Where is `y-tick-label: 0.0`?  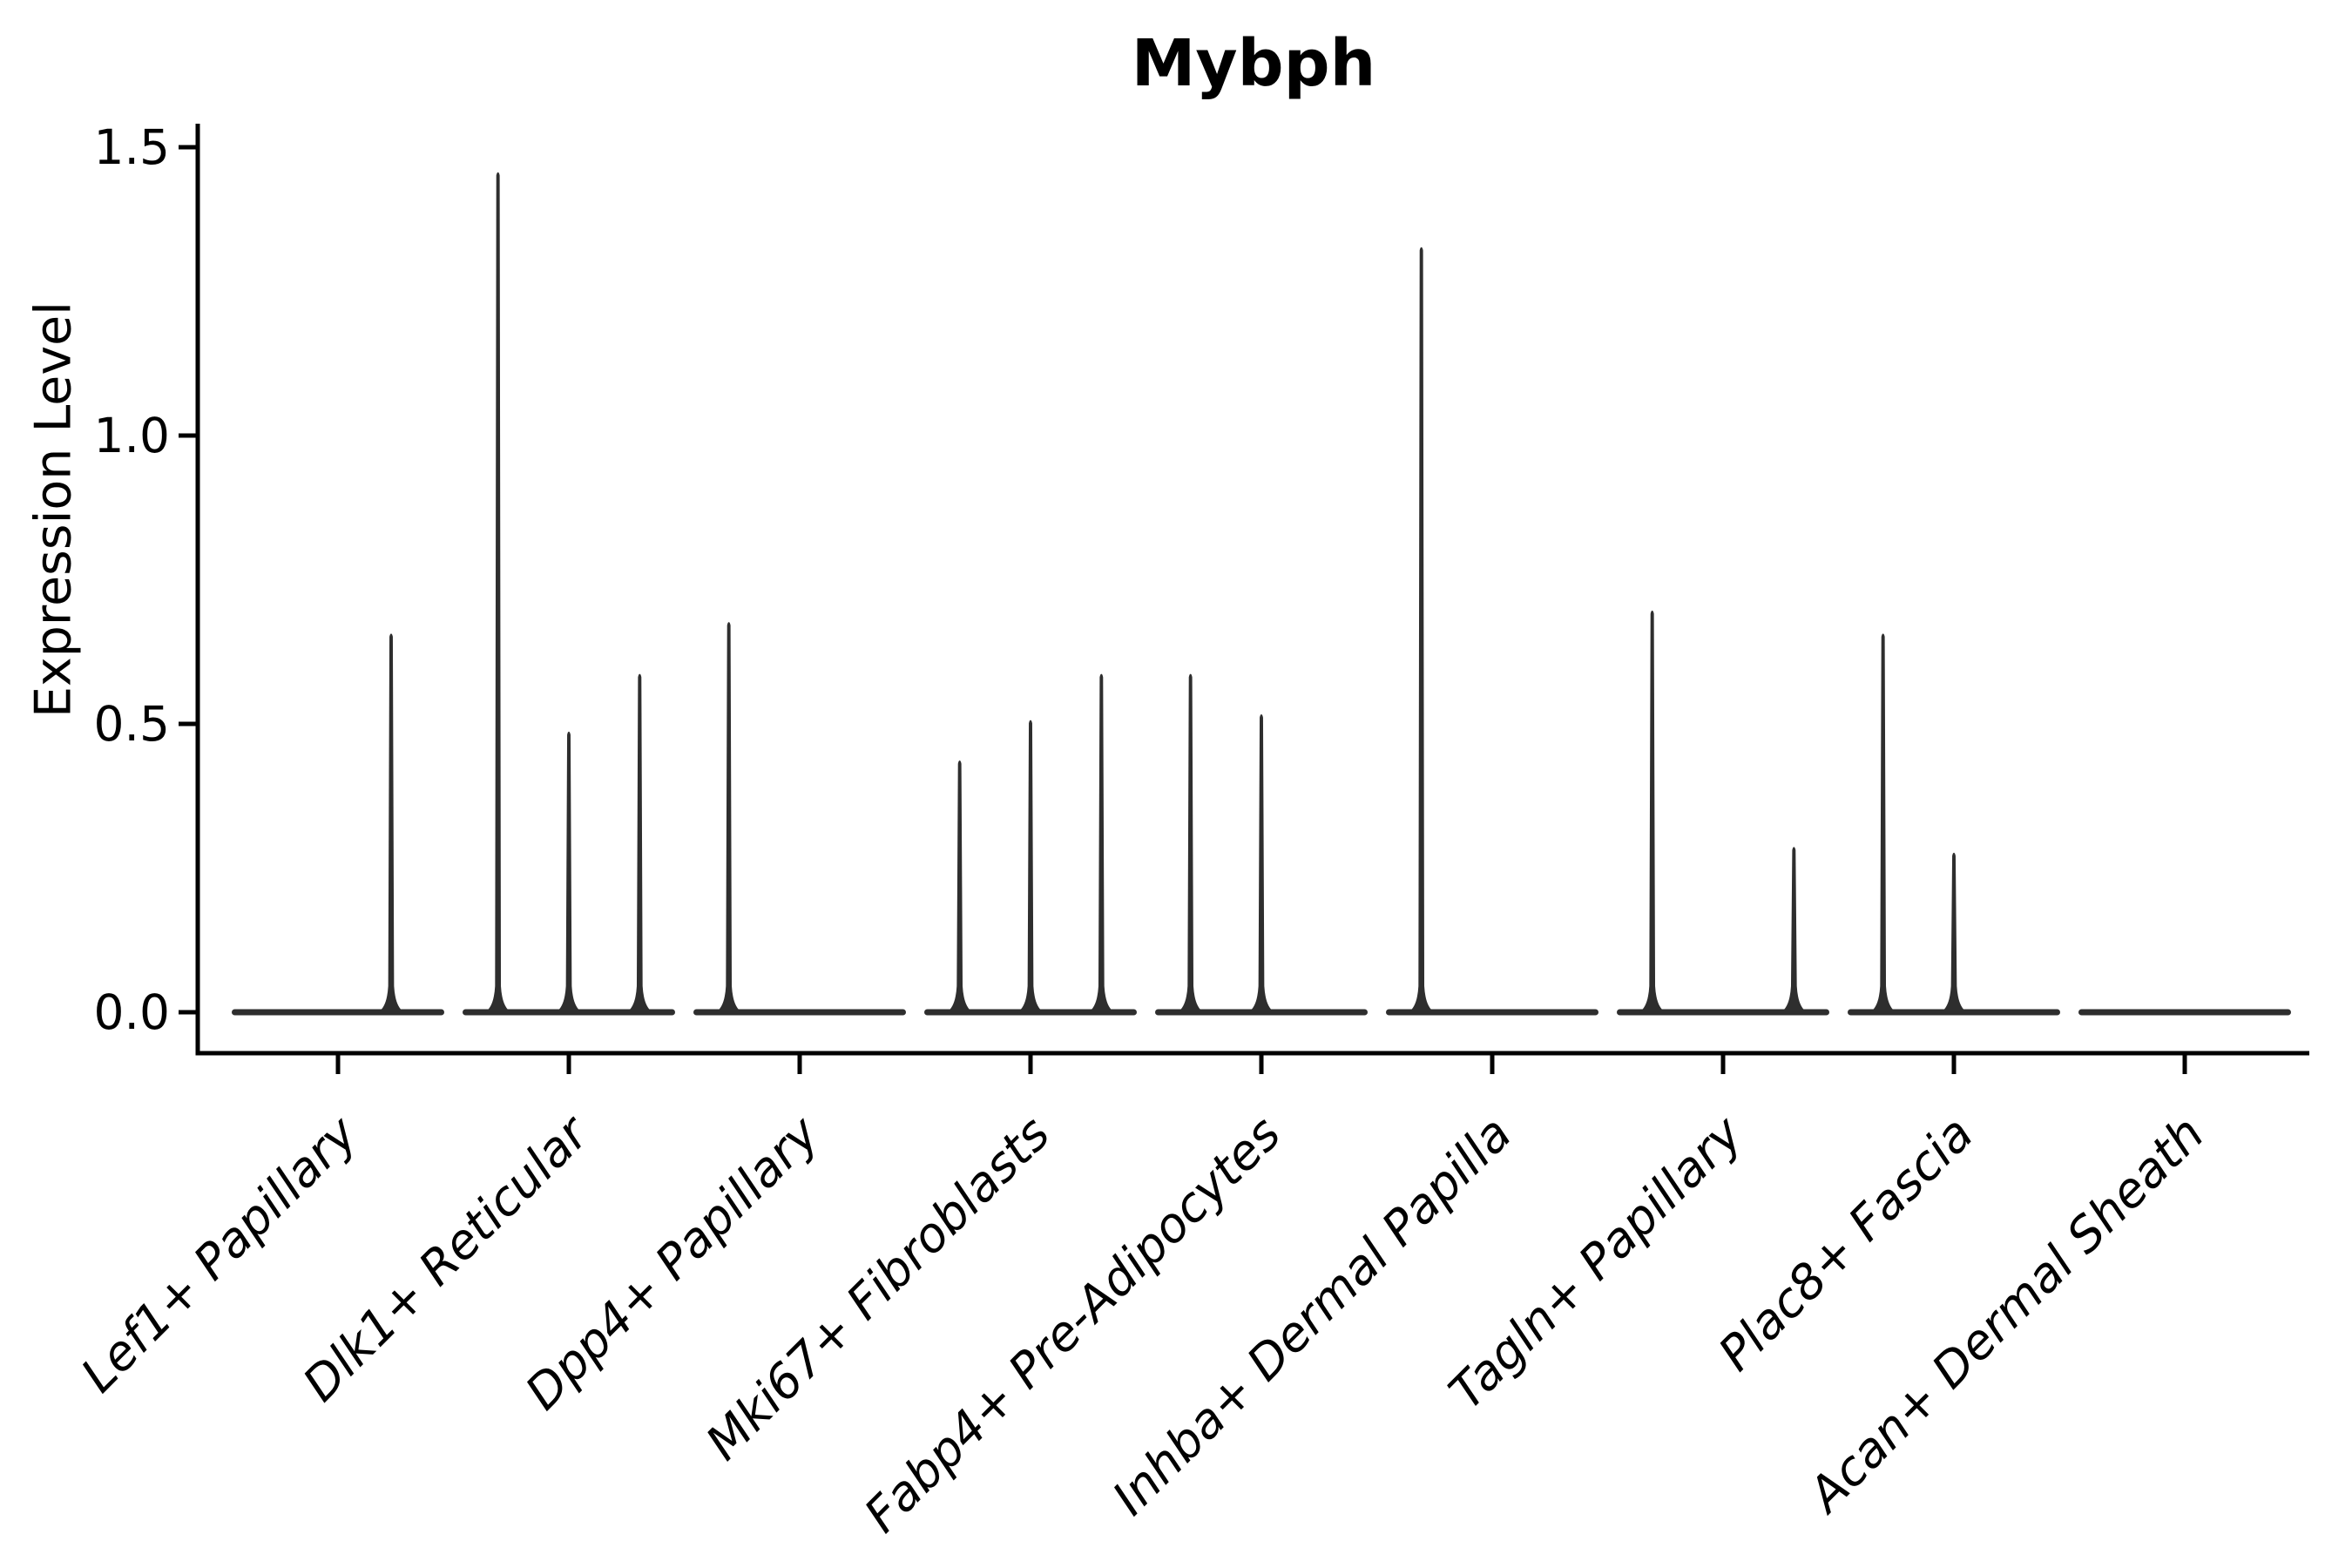 y-tick-label: 0.0 is located at coordinates (132, 1012).